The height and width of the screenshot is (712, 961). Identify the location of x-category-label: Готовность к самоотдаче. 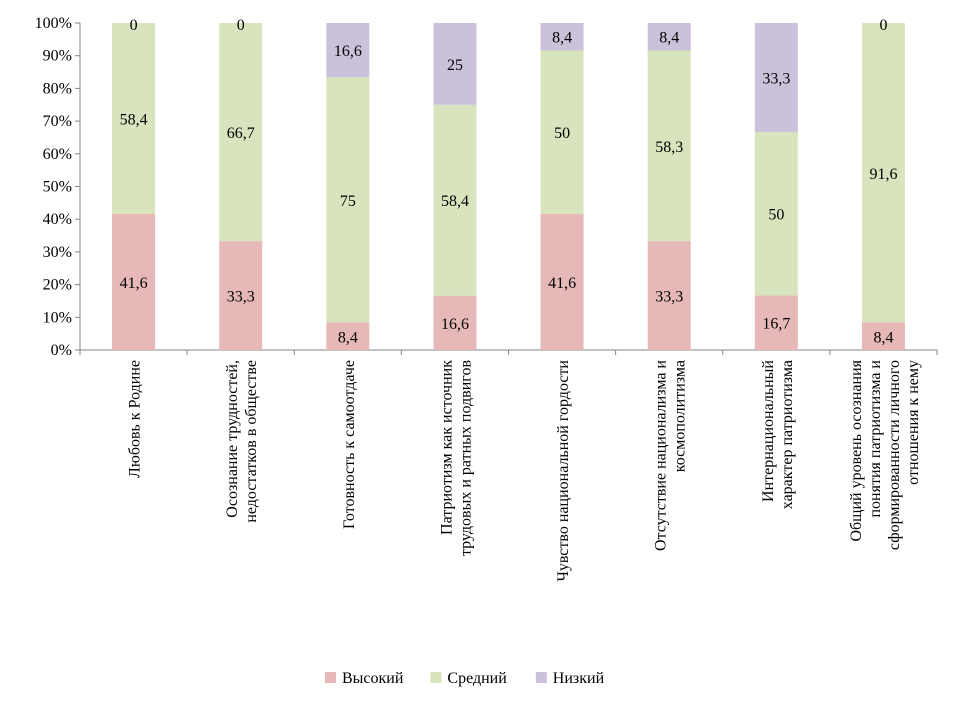
(349, 444).